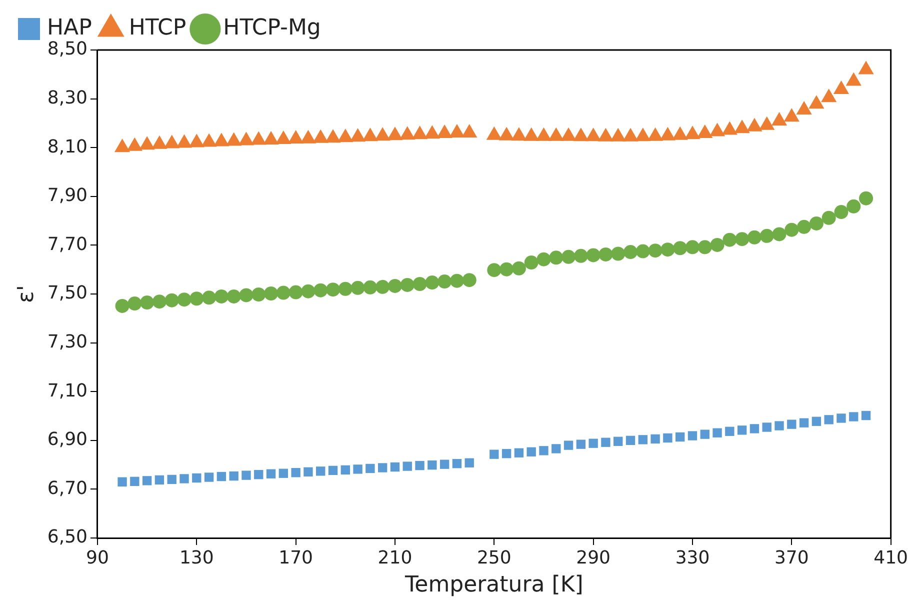 The image size is (911, 603). What do you see at coordinates (67, 439) in the screenshot?
I see `y-tick-label: 6,90` at bounding box center [67, 439].